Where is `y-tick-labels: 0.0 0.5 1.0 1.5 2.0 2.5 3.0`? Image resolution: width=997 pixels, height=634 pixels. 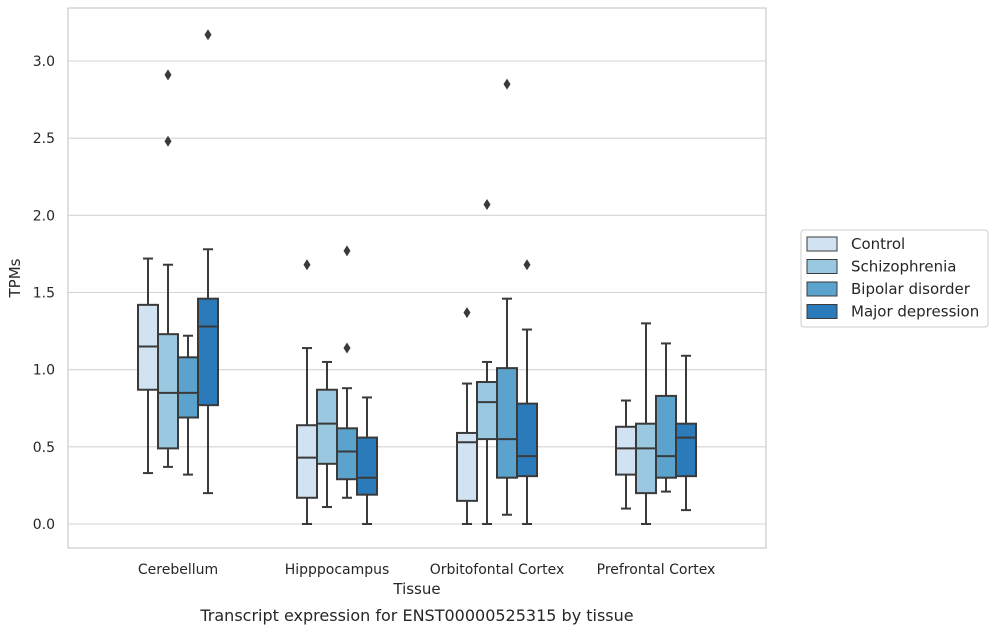 y-tick-labels: 0.0 0.5 1.0 1.5 2.0 2.5 3.0 is located at coordinates (44, 293).